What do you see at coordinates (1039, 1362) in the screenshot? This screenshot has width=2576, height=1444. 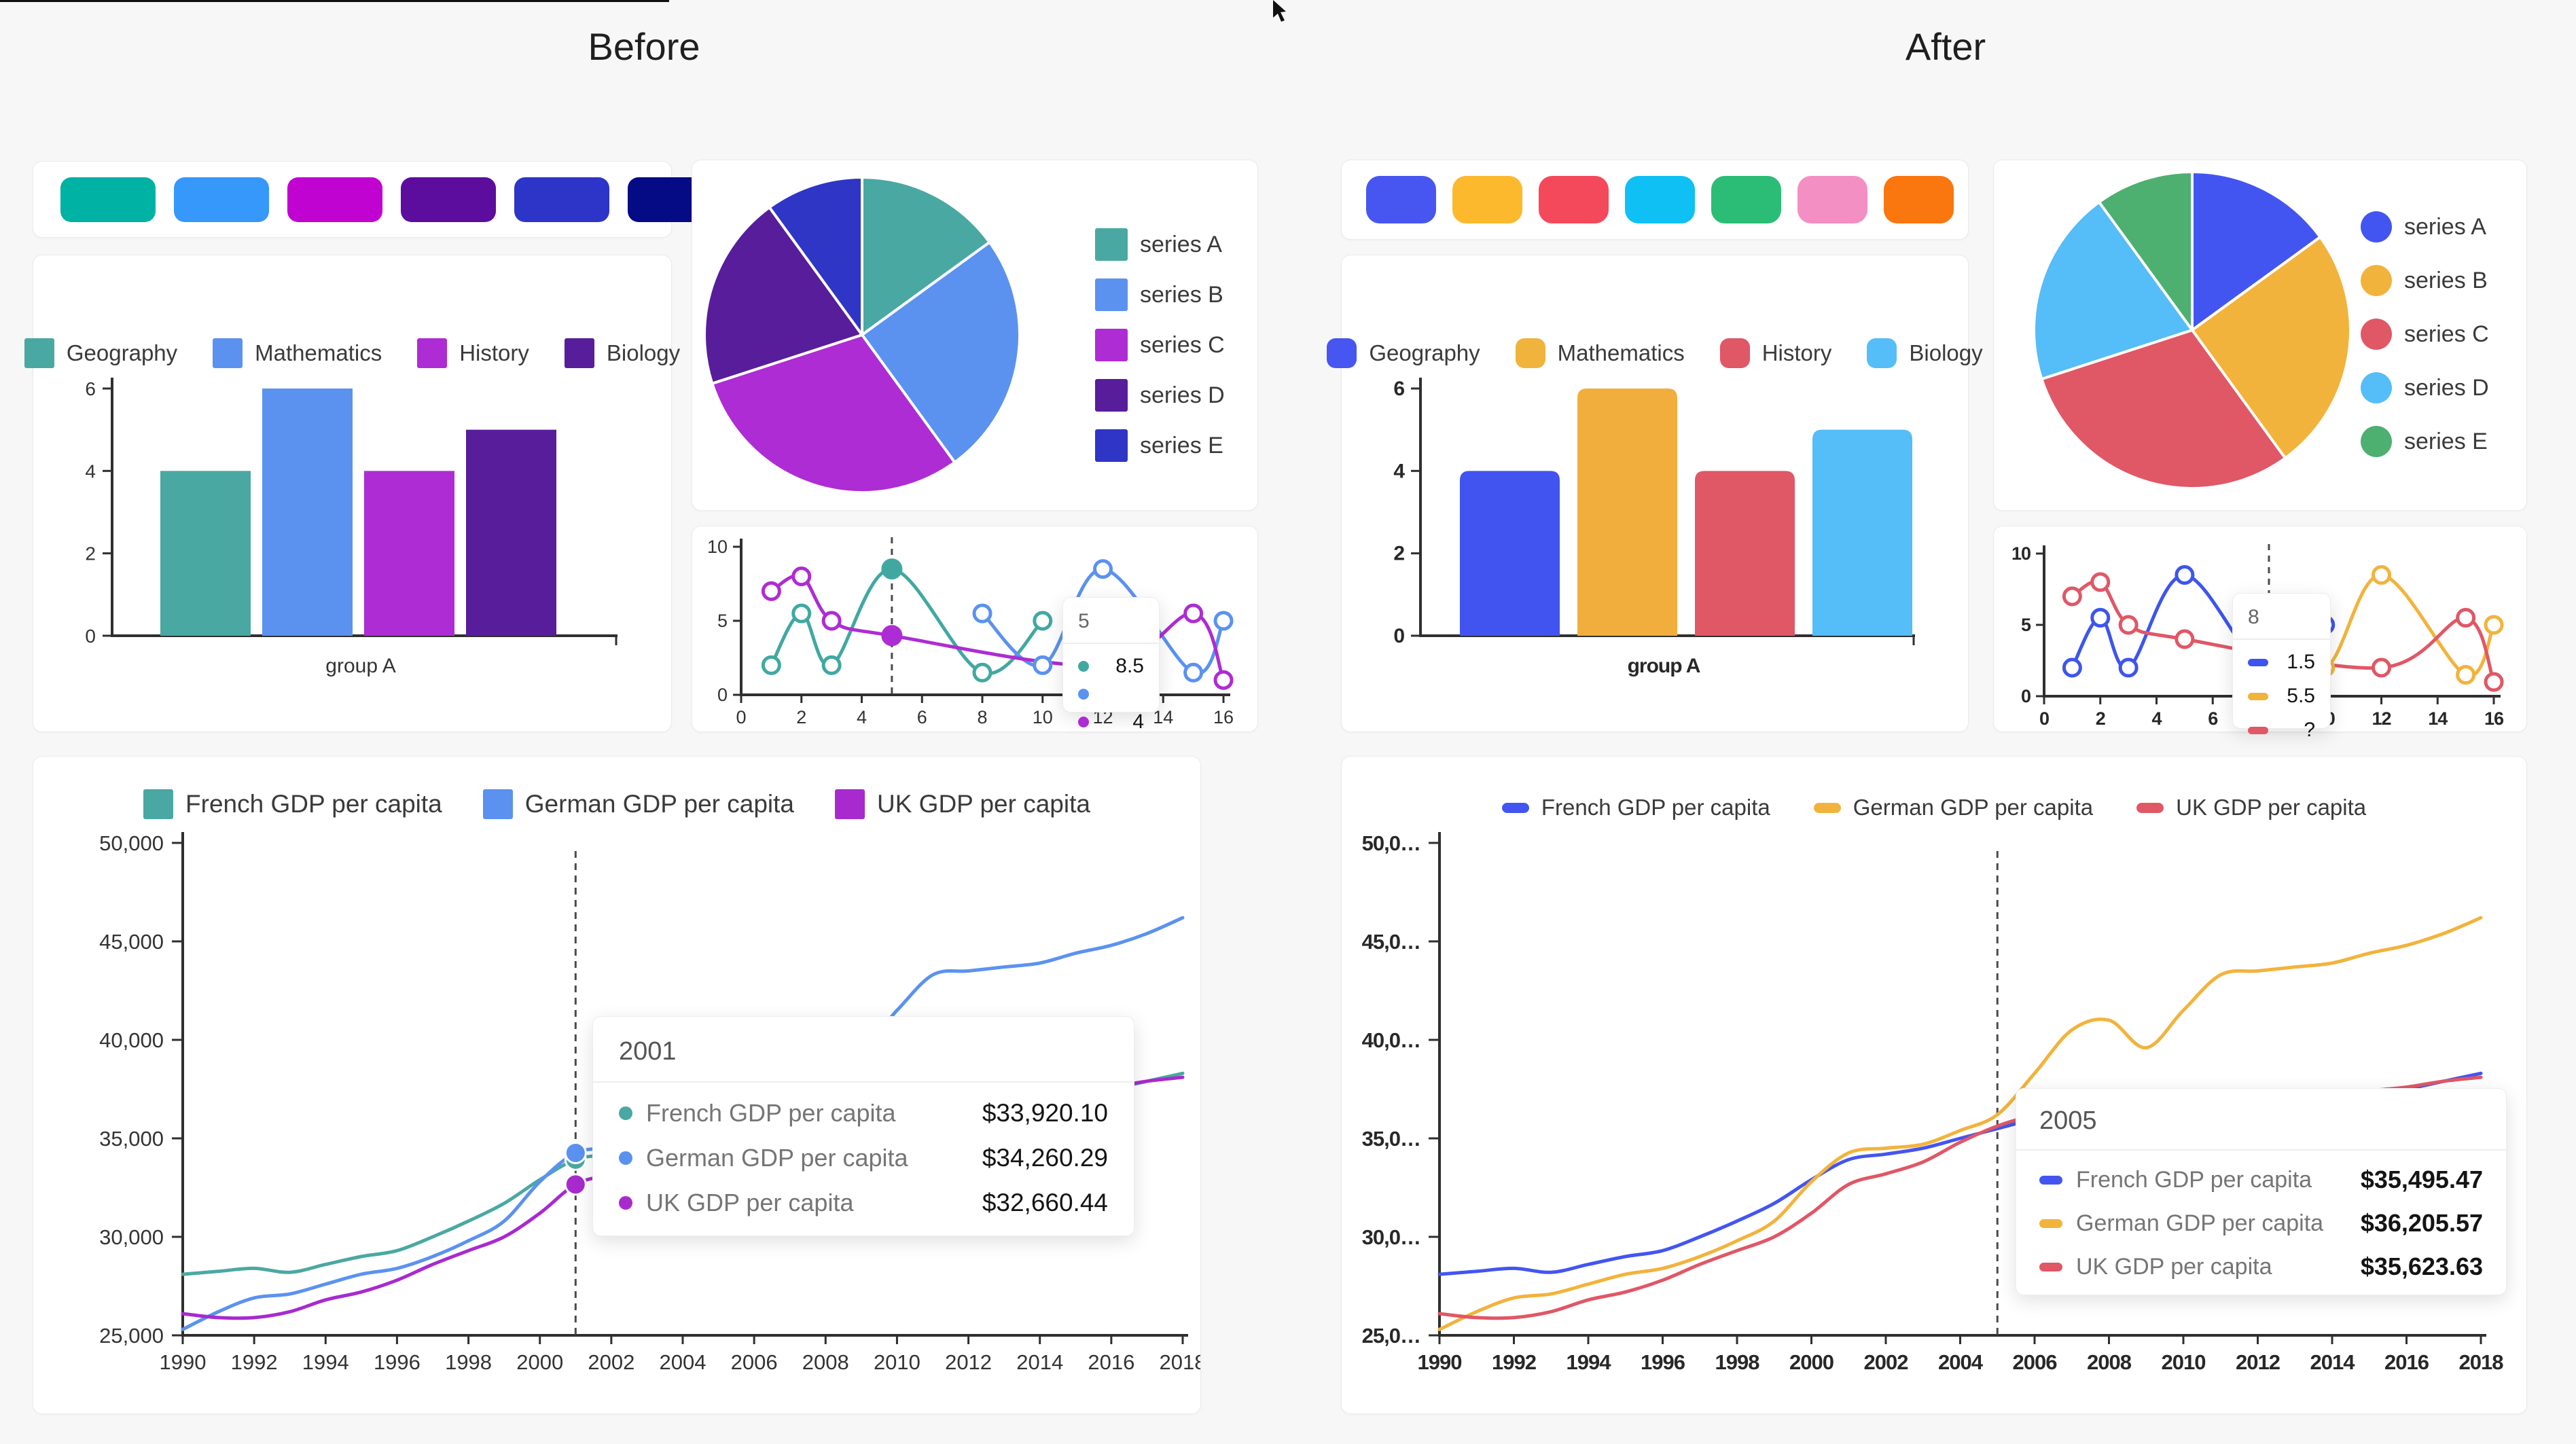 I see `svg-text: 2014` at bounding box center [1039, 1362].